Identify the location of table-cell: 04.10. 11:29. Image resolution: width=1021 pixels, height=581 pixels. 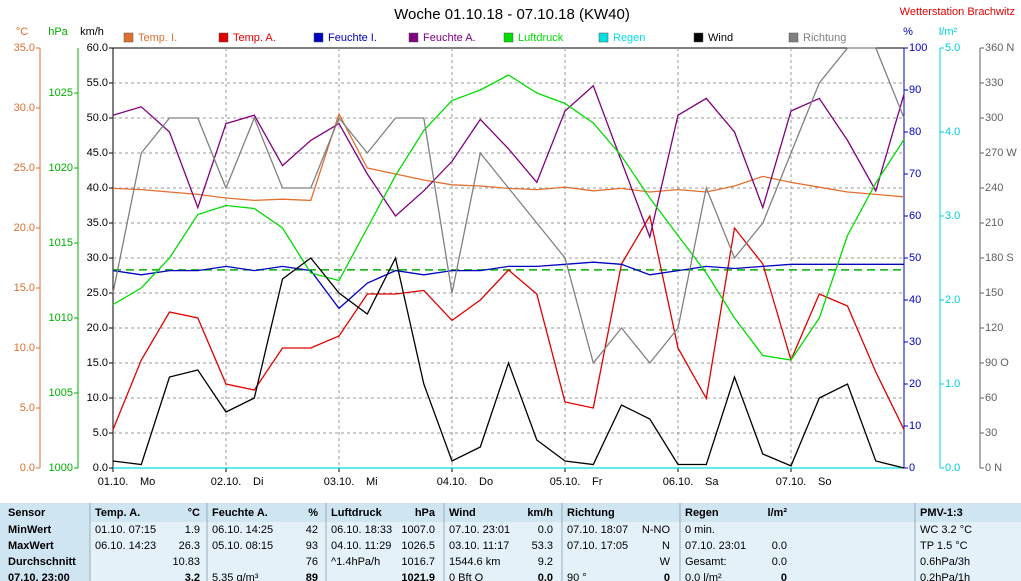
(361, 546).